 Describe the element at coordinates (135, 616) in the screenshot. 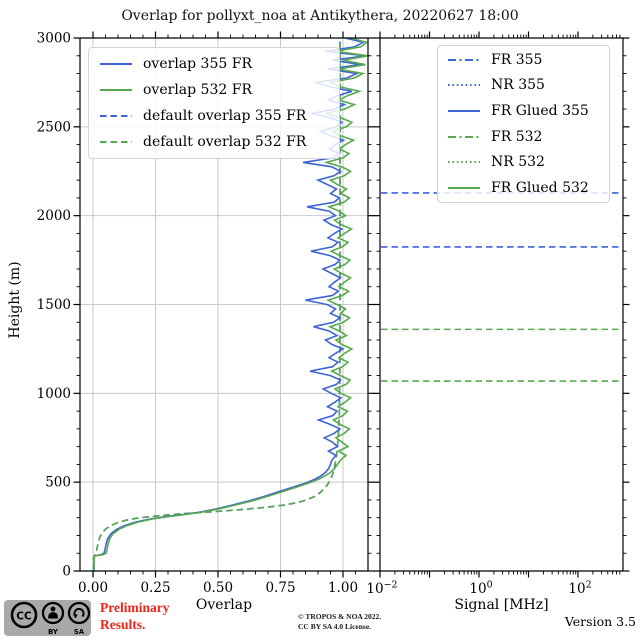

I see `preliminary-results-text: Preliminary Results.` at that location.